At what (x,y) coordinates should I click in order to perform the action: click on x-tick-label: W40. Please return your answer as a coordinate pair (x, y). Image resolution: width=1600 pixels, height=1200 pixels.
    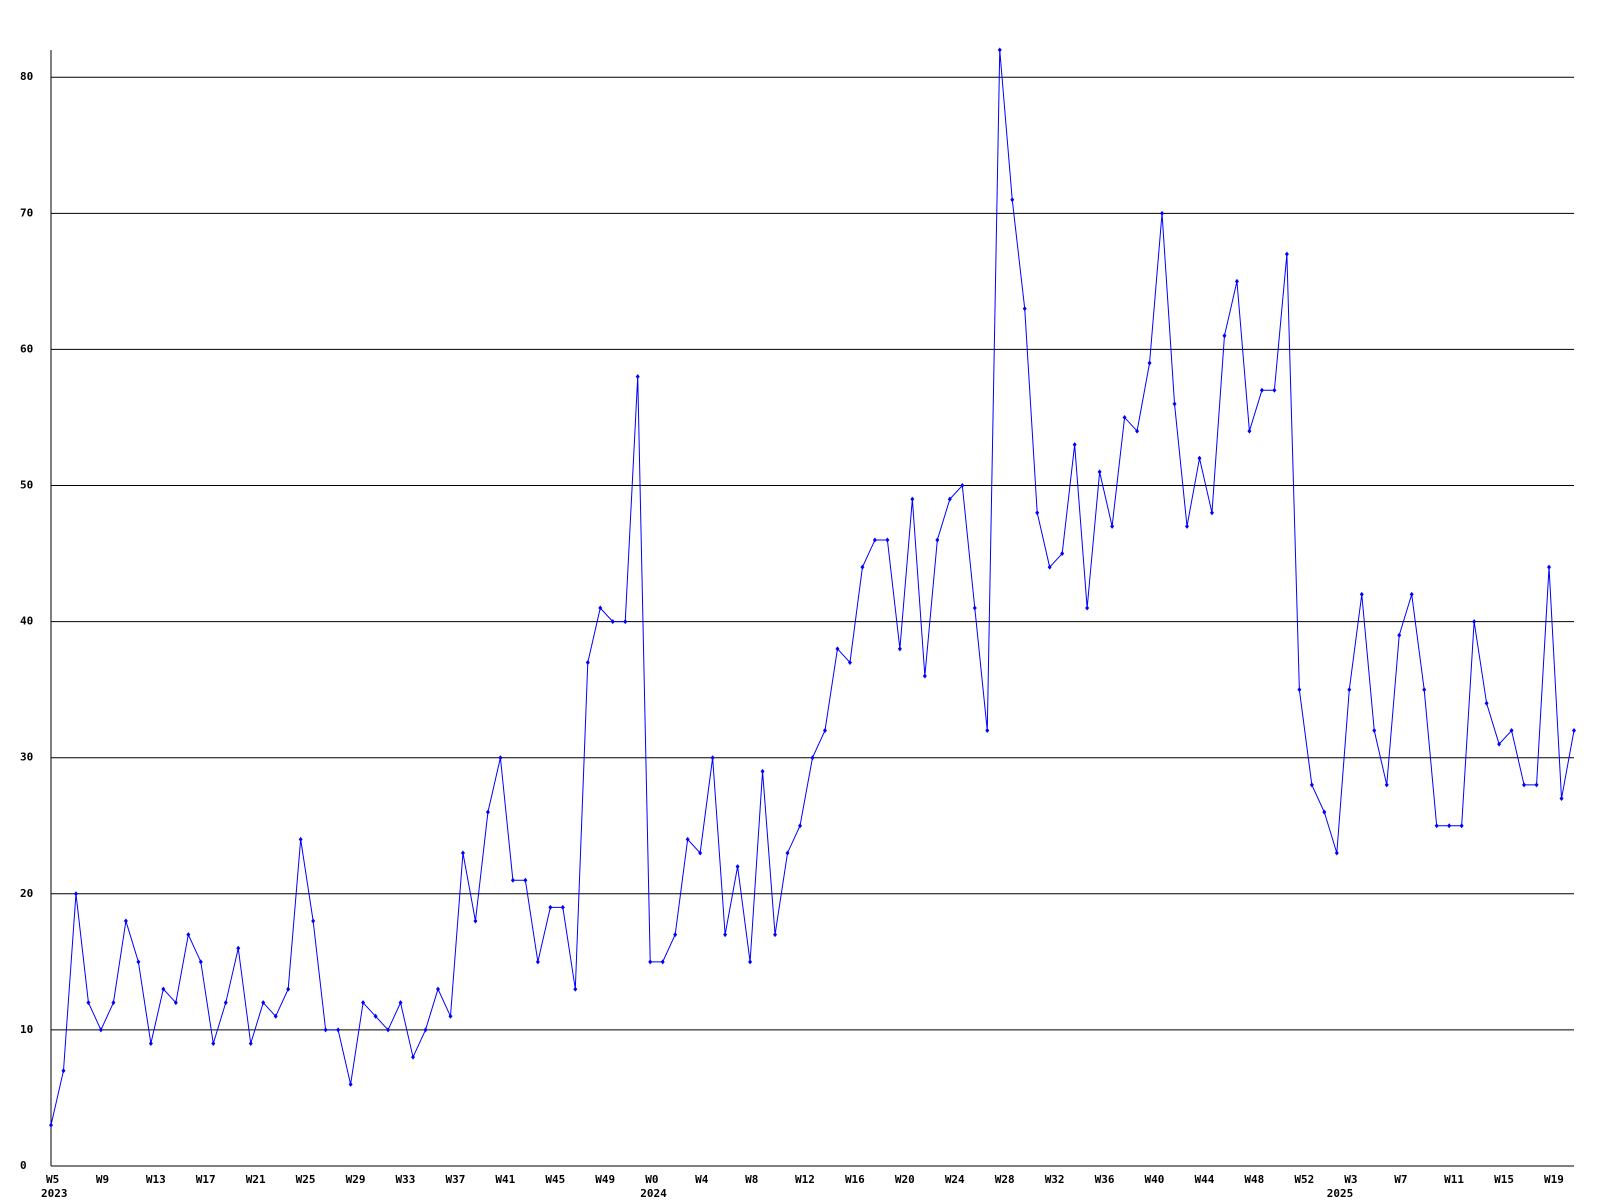
    Looking at the image, I should click on (1155, 1179).